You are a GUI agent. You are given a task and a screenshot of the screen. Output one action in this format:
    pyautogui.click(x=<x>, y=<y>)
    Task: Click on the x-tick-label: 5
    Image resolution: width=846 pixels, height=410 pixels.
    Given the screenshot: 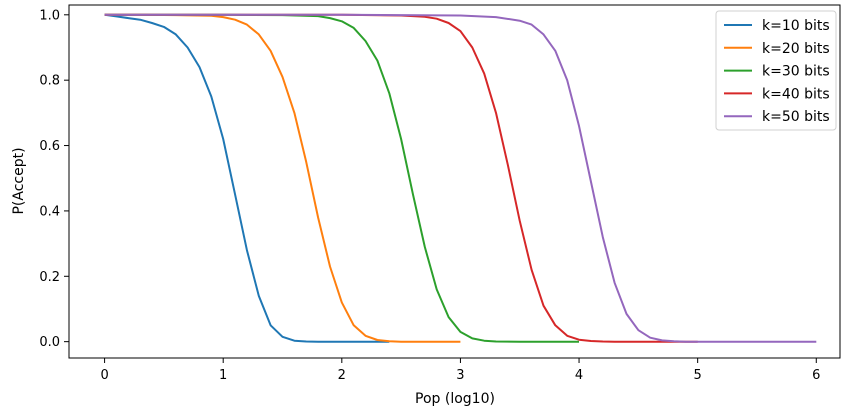 What is the action you would take?
    pyautogui.click(x=698, y=375)
    